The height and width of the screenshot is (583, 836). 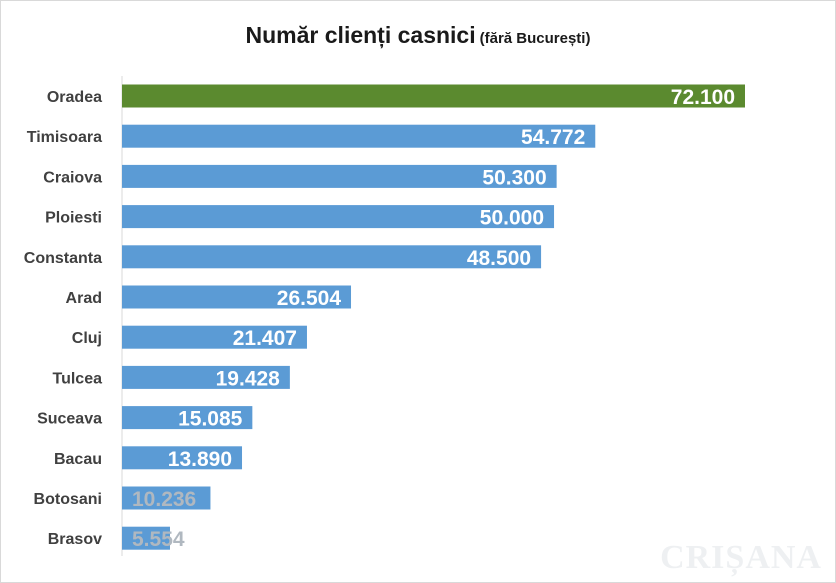 I want to click on value-label-botosani: 10.236, so click(x=164, y=499).